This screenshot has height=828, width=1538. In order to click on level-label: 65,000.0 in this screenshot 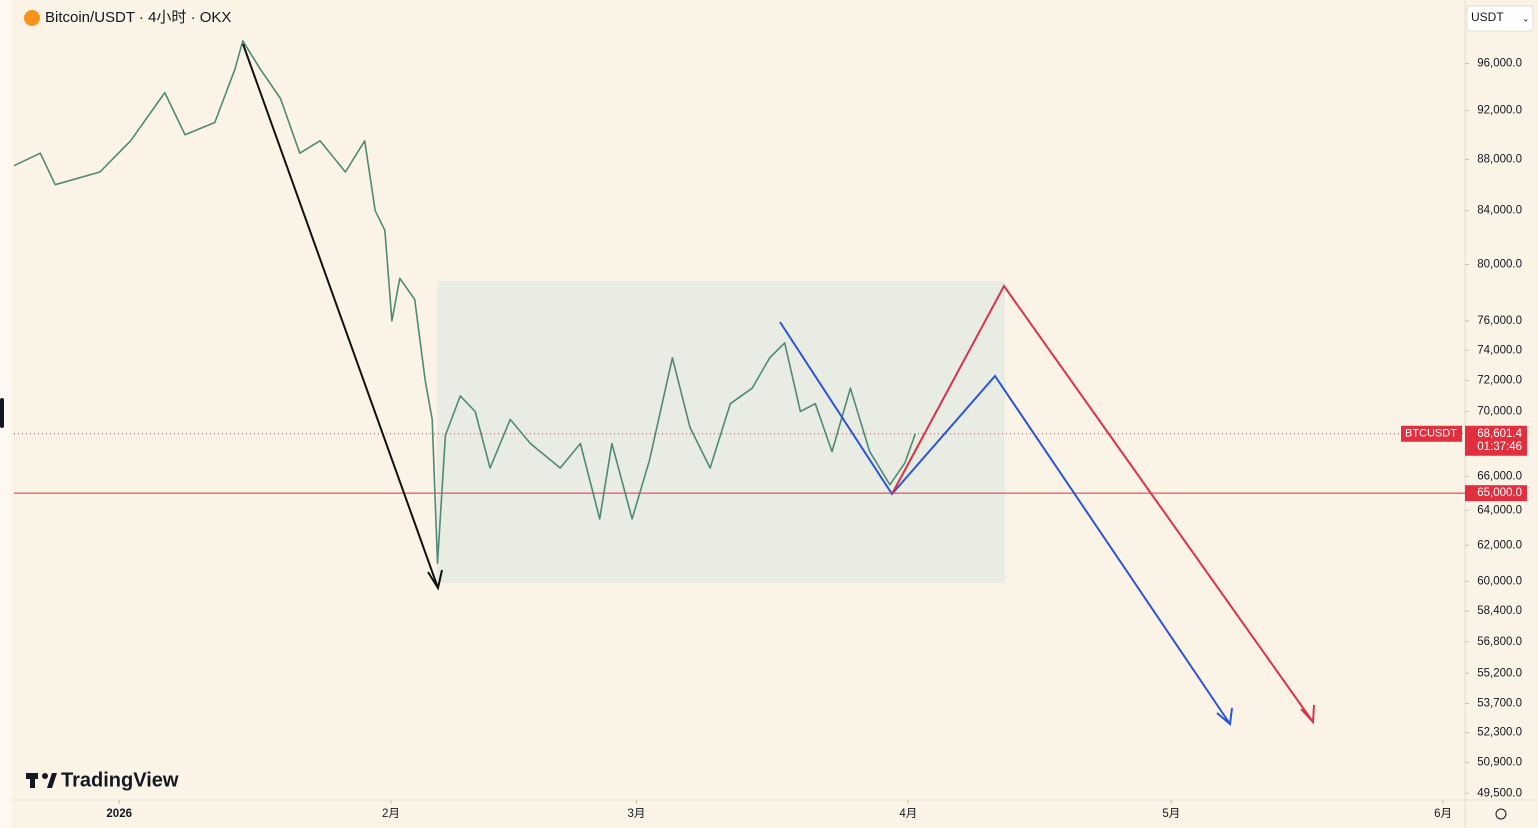, I will do `click(1499, 493)`.